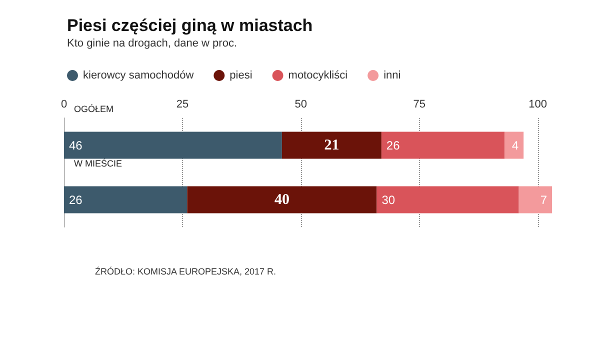  What do you see at coordinates (389, 199) in the screenshot?
I see `data-label: 30` at bounding box center [389, 199].